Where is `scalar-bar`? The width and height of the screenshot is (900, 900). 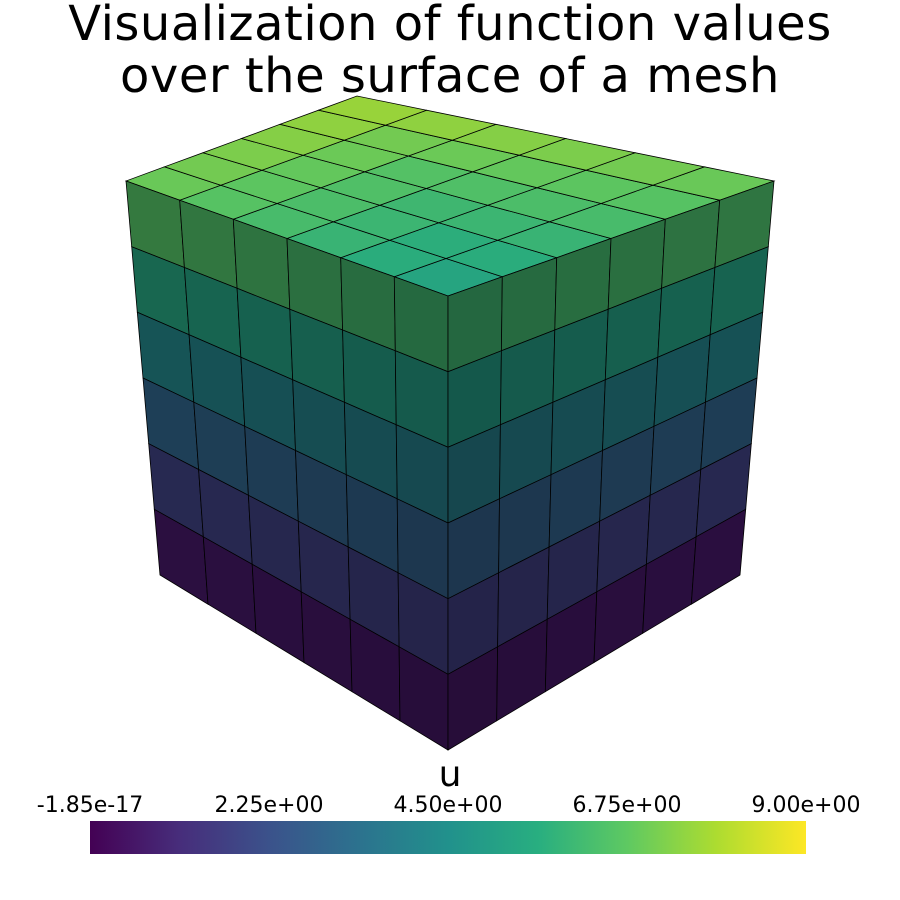
scalar-bar is located at coordinates (448, 837).